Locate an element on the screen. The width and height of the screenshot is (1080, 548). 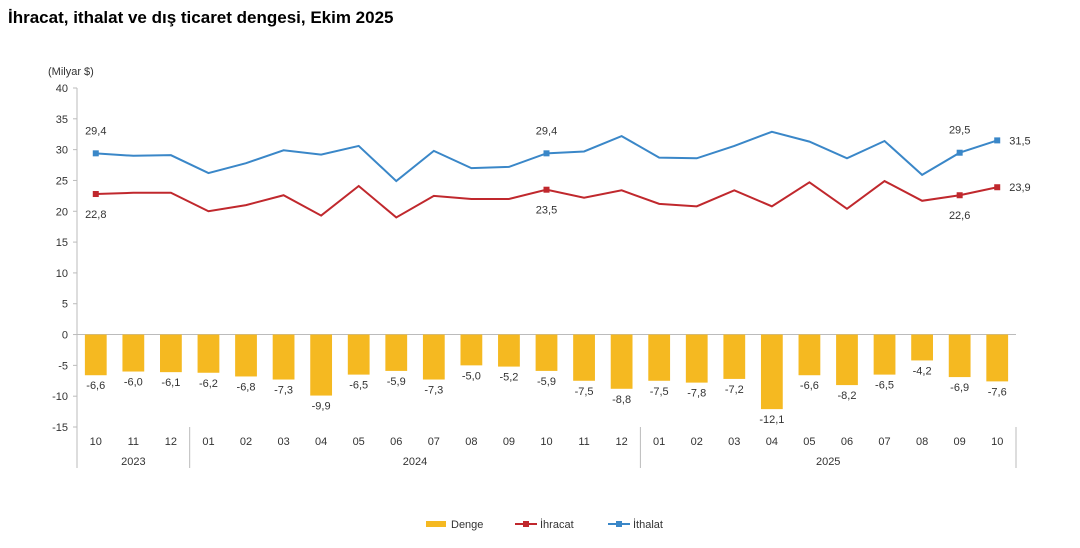
point-label: 22,6 is located at coordinates (959, 216).